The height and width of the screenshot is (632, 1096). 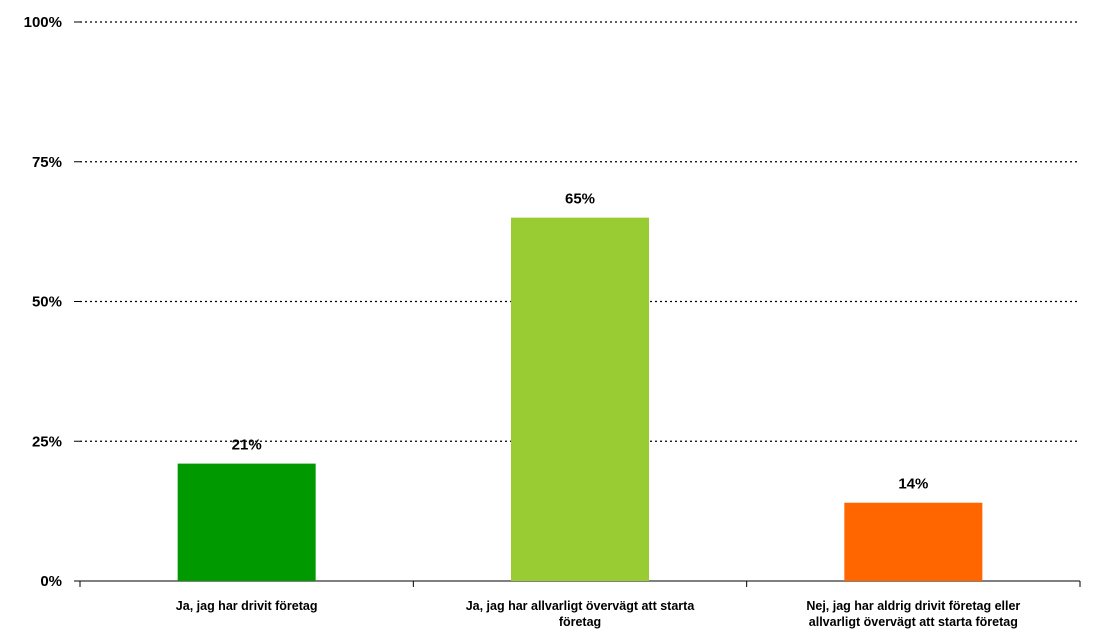 What do you see at coordinates (580, 199) in the screenshot?
I see `data-label: 65%` at bounding box center [580, 199].